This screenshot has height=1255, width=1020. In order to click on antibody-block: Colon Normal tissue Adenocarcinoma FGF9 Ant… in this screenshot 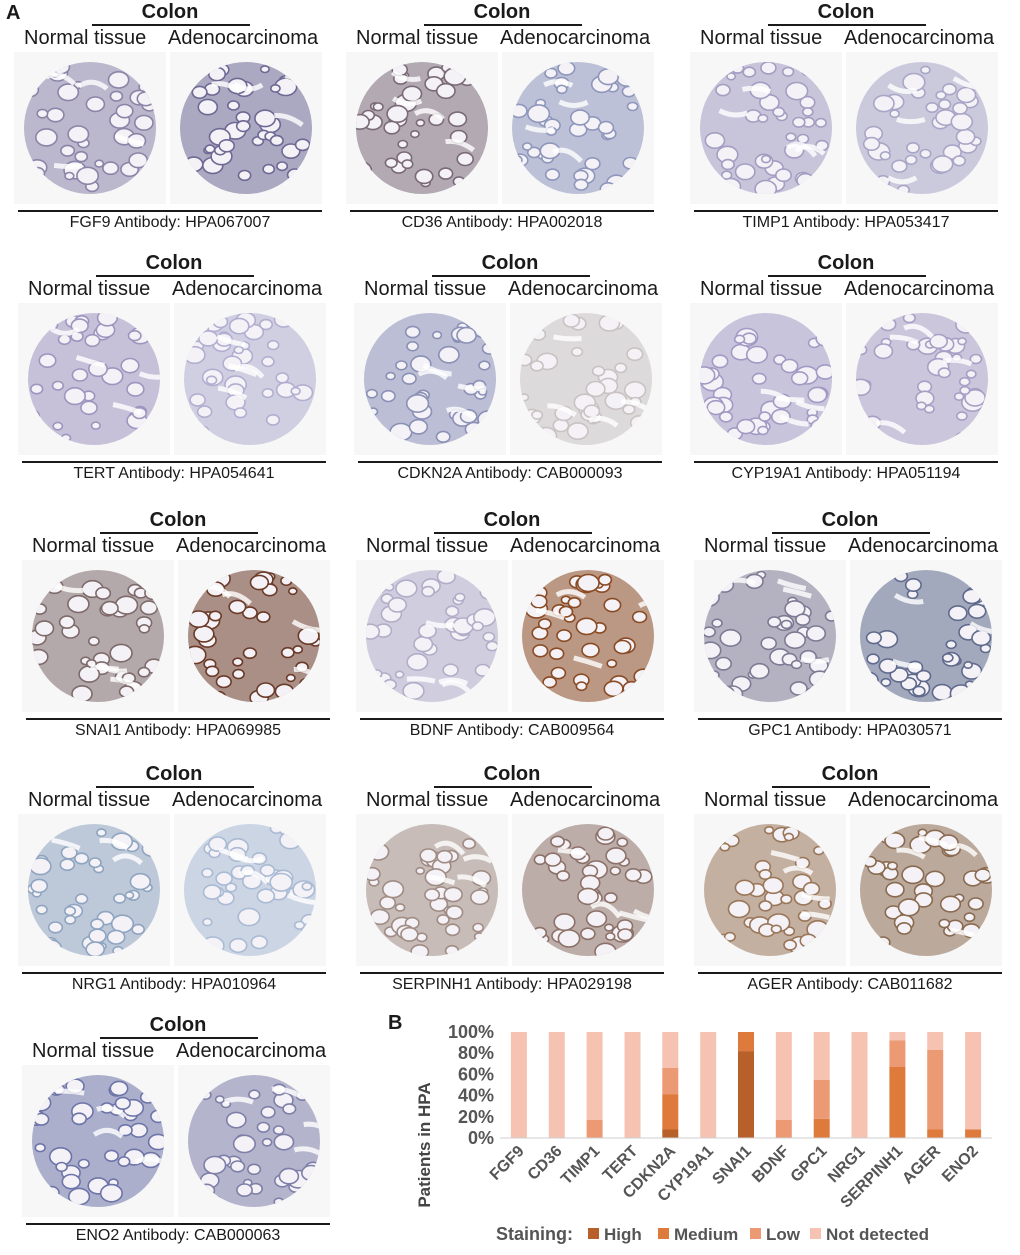, I will do `click(170, 117)`.